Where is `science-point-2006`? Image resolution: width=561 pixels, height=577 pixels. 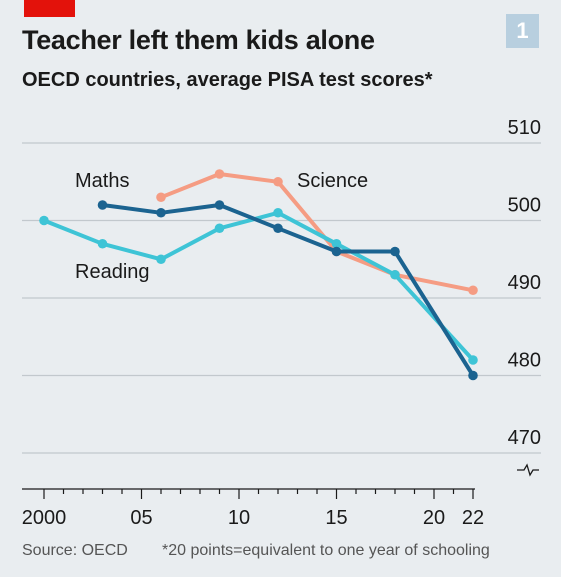 science-point-2006 is located at coordinates (161, 197).